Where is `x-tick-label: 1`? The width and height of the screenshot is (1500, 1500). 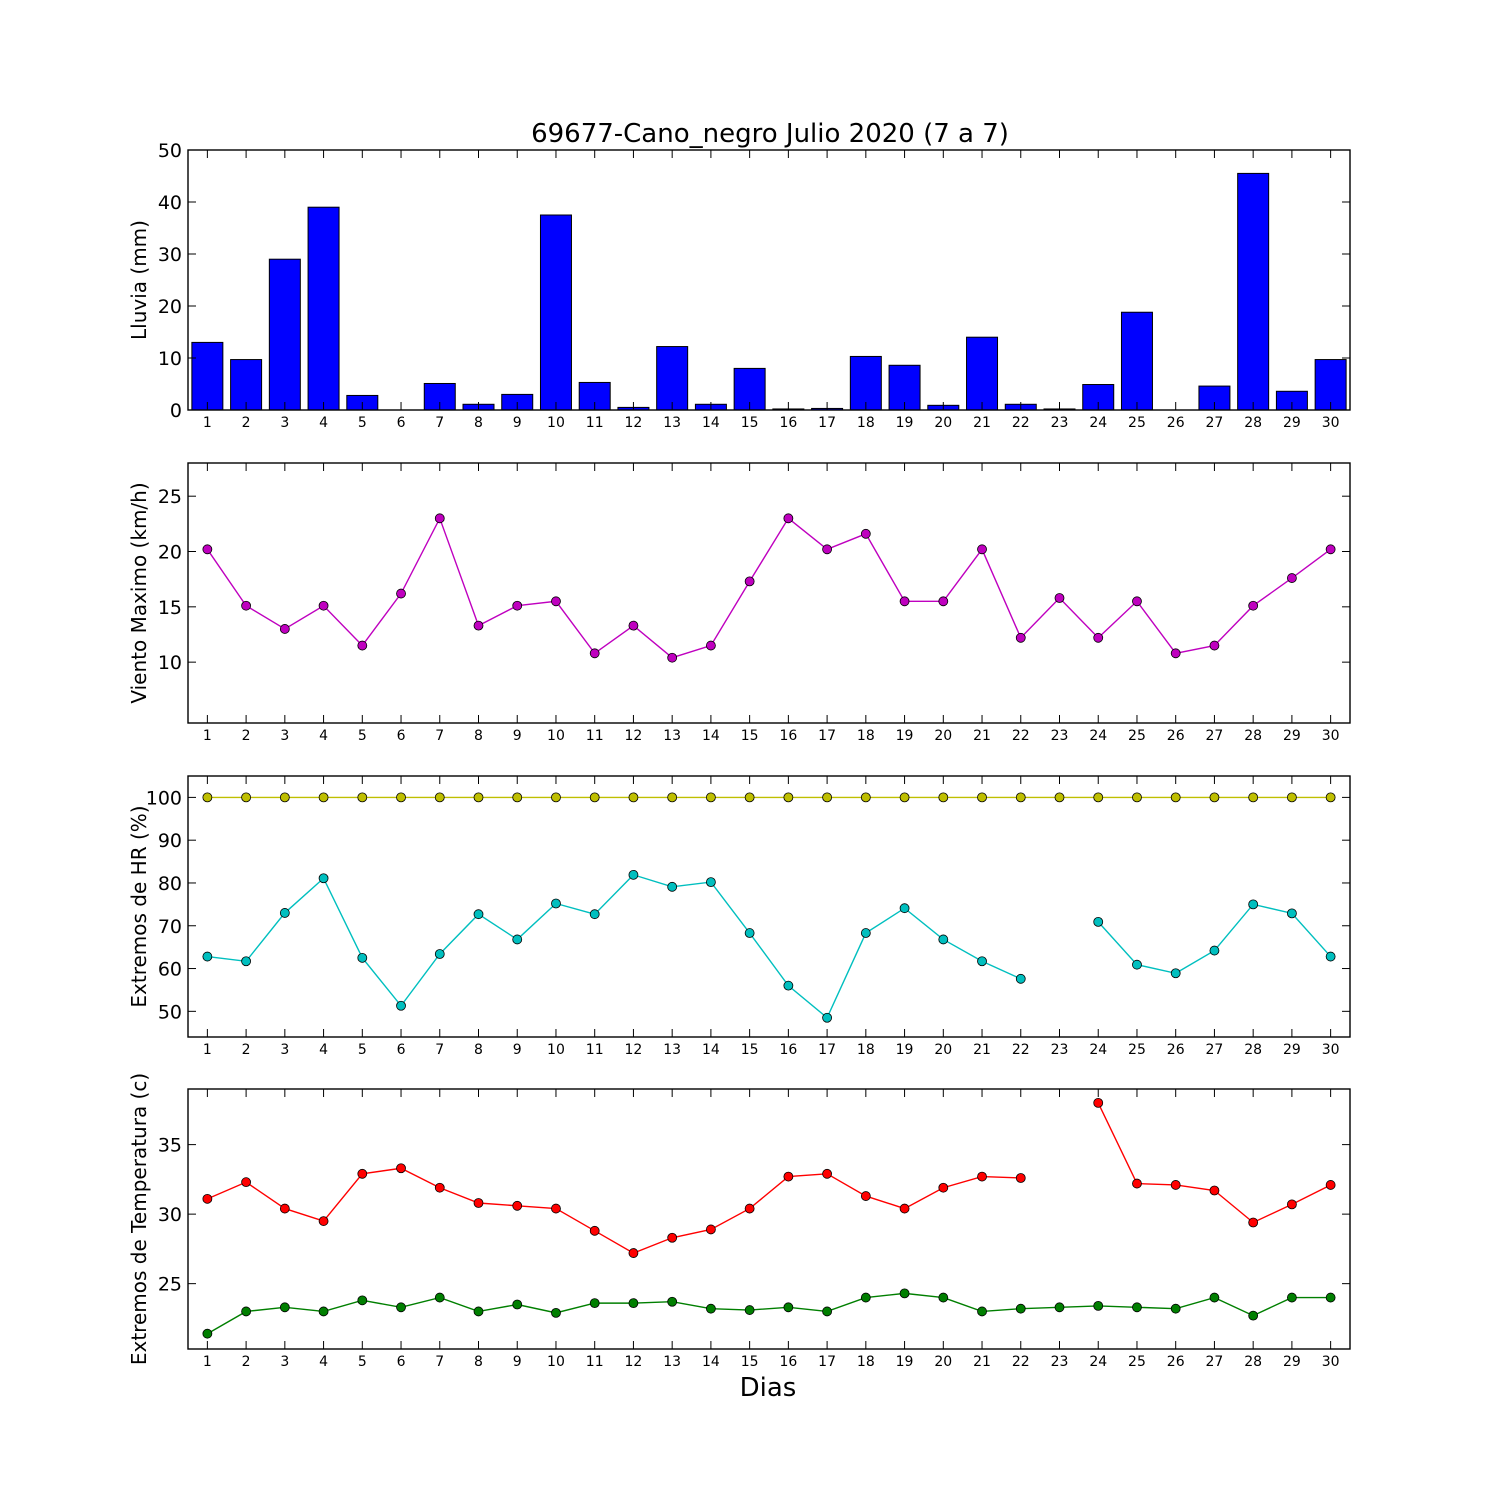 x-tick-label: 1 is located at coordinates (207, 736).